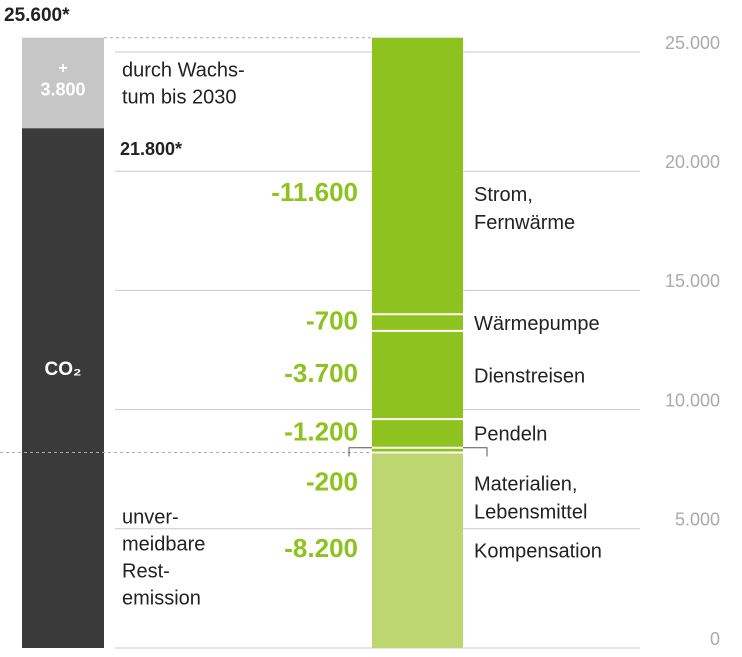 The image size is (742, 657). What do you see at coordinates (537, 324) in the screenshot?
I see `category-label: Wärmepumpe` at bounding box center [537, 324].